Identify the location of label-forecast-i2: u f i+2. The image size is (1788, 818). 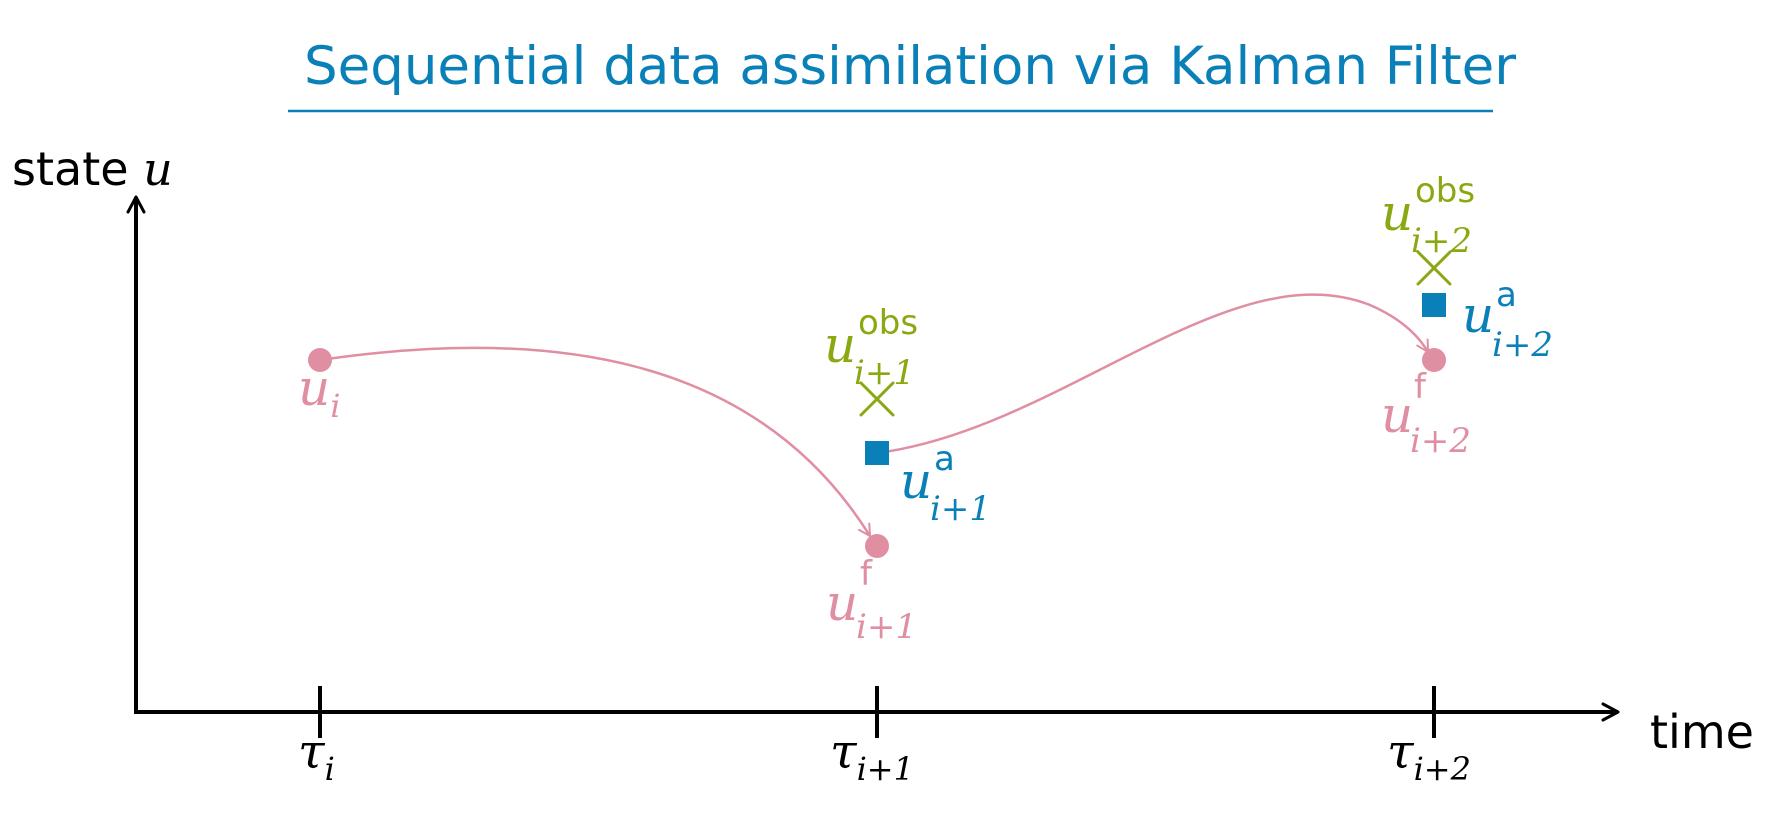
(1426, 414).